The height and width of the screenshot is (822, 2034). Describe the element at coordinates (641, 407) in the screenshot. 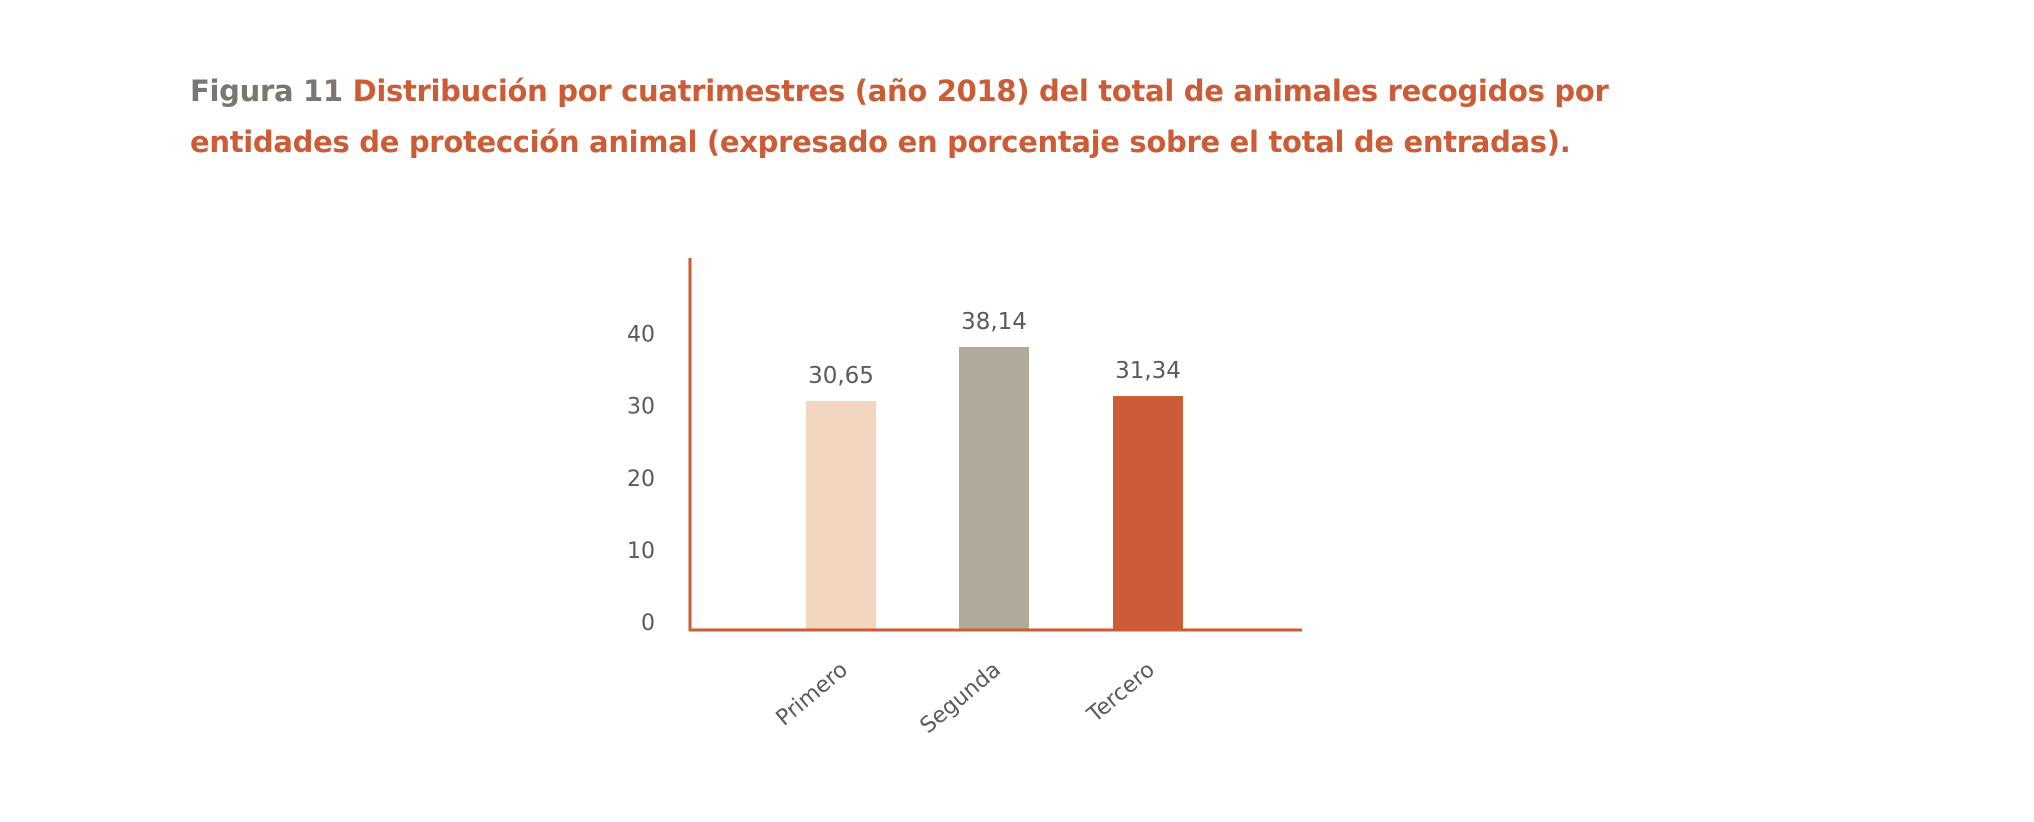

I see `y-tick-label-30: 30` at that location.